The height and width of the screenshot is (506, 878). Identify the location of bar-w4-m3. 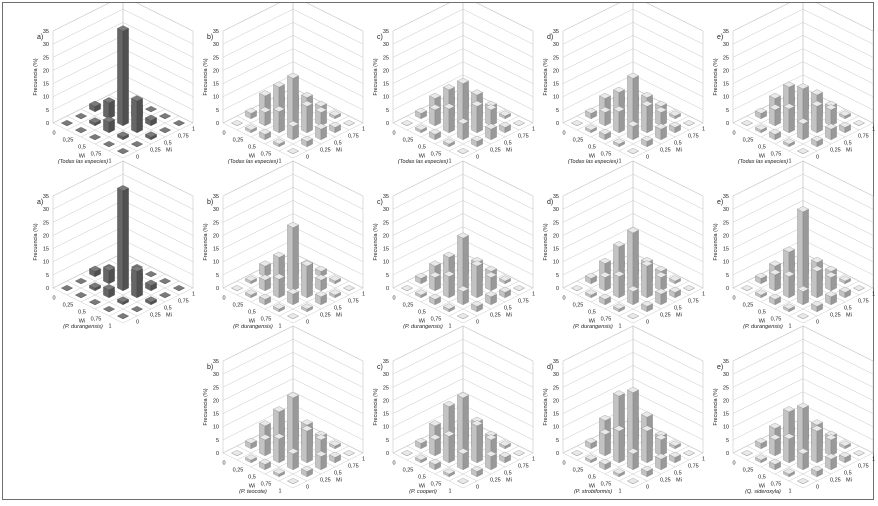
(505, 457).